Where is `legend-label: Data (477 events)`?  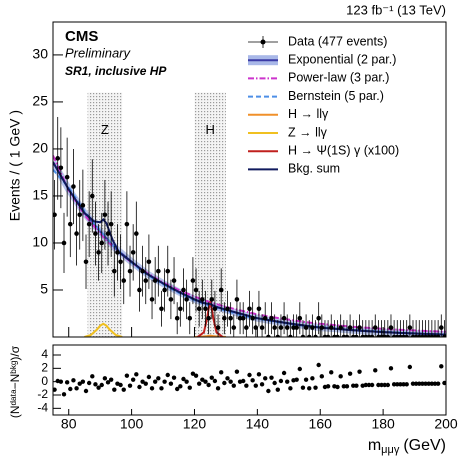 legend-label: Data (477 events) is located at coordinates (337, 41).